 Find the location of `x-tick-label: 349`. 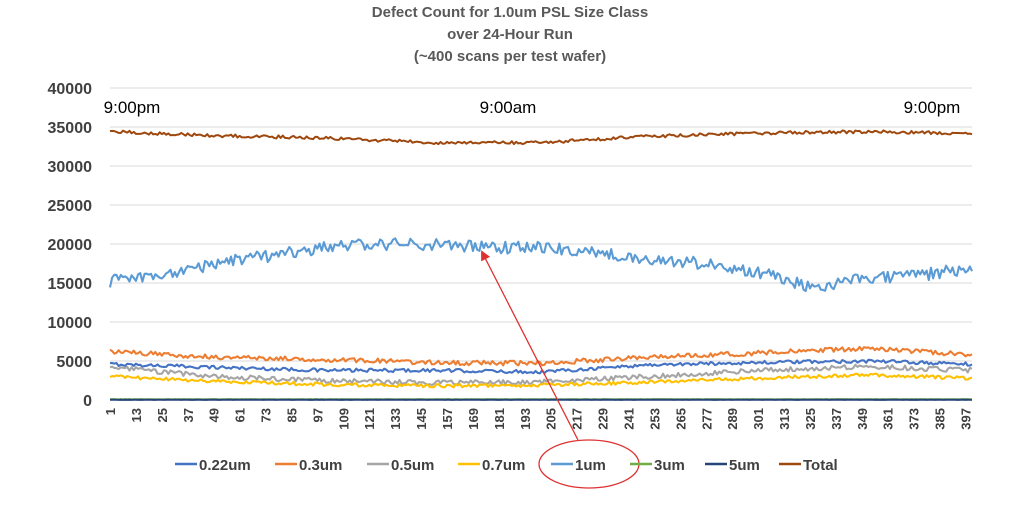

x-tick-label: 349 is located at coordinates (862, 419).